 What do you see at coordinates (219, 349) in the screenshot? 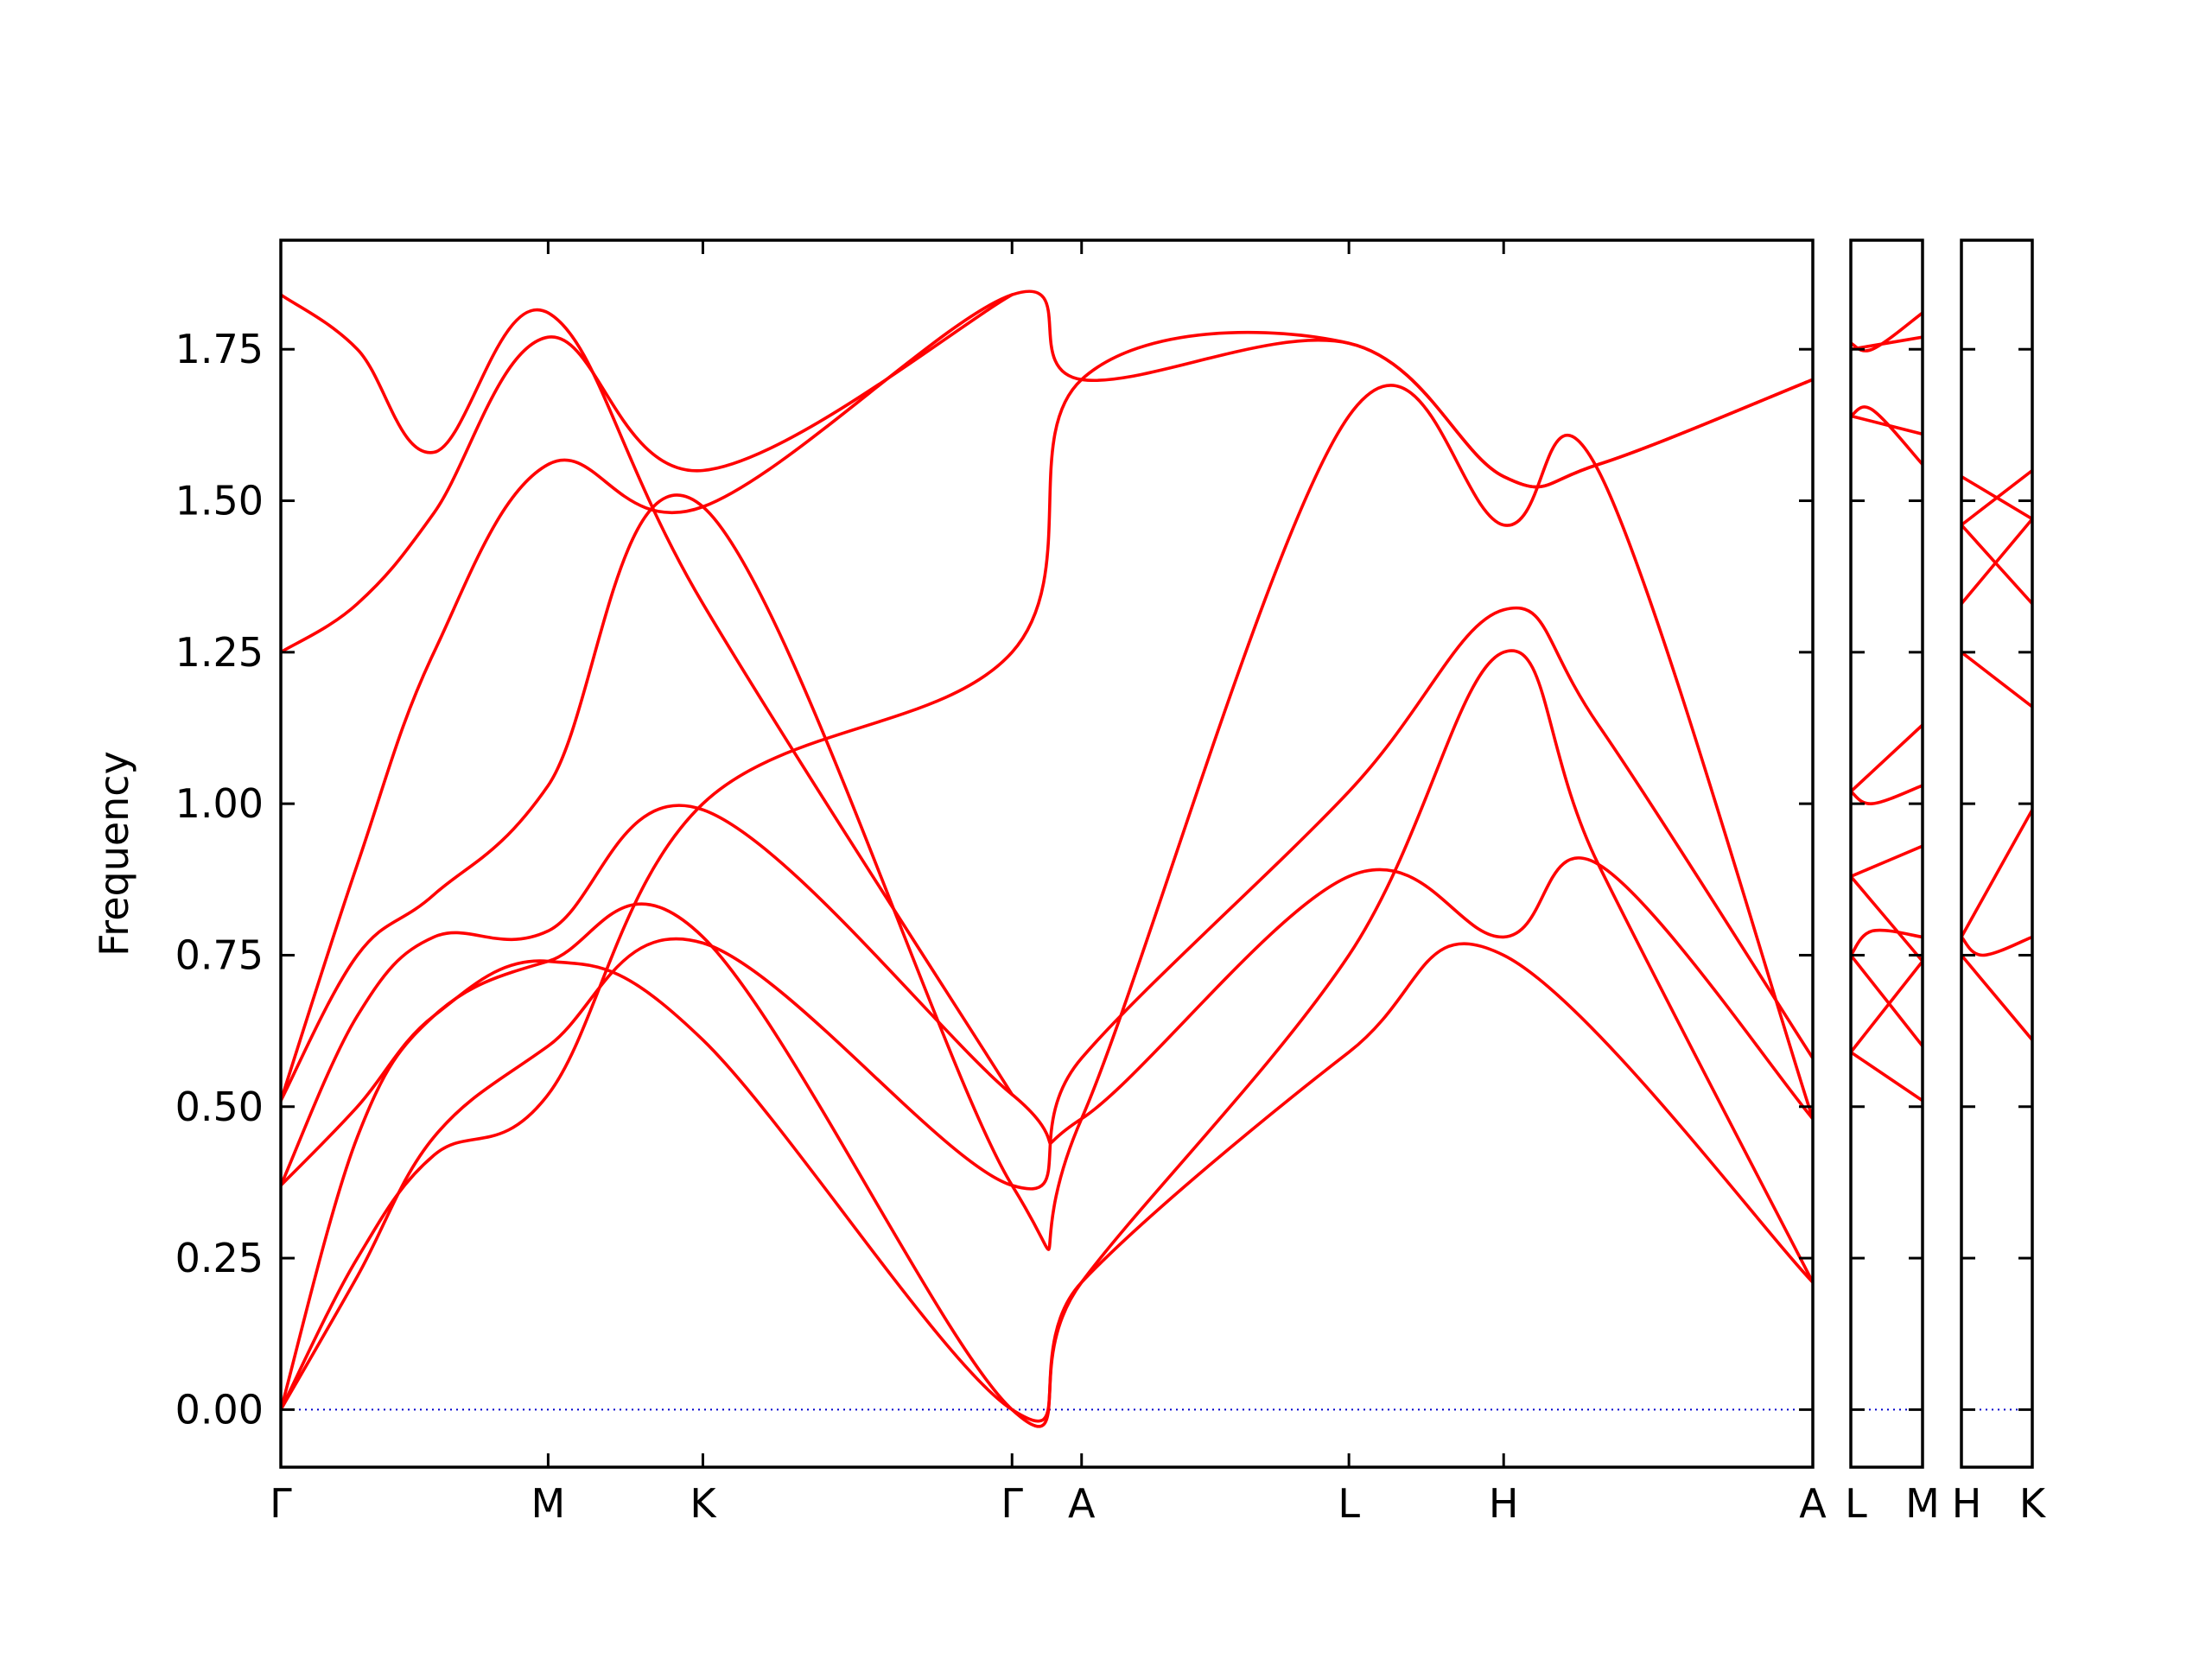
I see `y-tick-label: 1.75` at bounding box center [219, 349].